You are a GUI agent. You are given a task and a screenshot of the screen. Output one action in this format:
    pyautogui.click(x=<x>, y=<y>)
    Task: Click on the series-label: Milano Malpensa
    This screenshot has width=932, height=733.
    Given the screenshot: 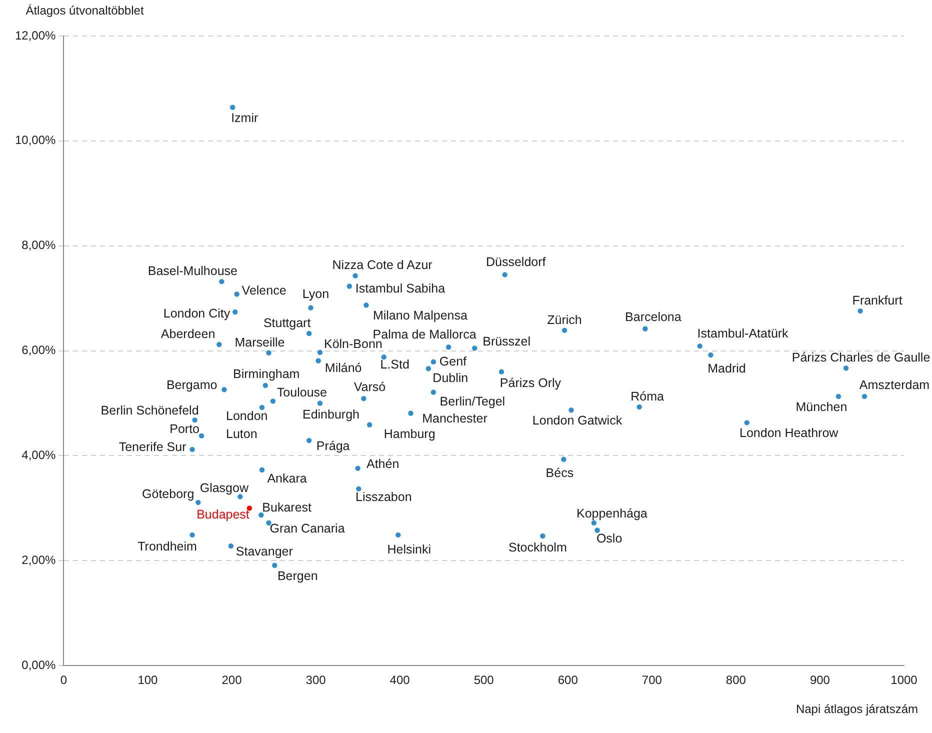 What is the action you would take?
    pyautogui.click(x=420, y=315)
    